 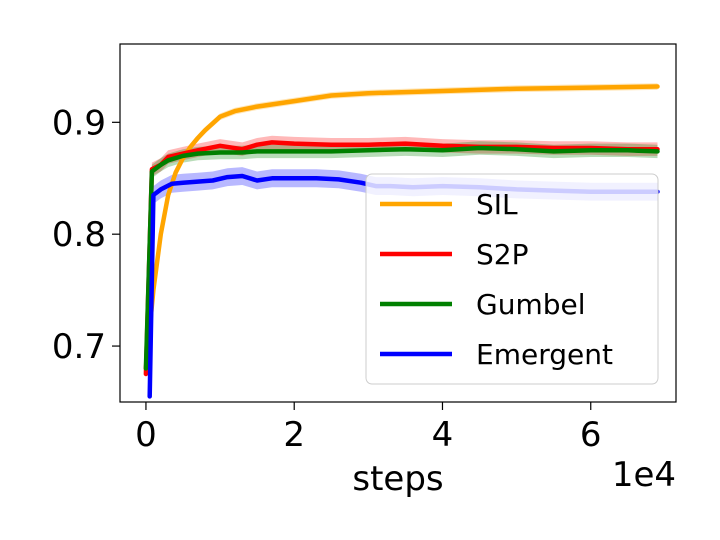 What do you see at coordinates (497, 204) in the screenshot?
I see `legend-label-sil: SIL` at bounding box center [497, 204].